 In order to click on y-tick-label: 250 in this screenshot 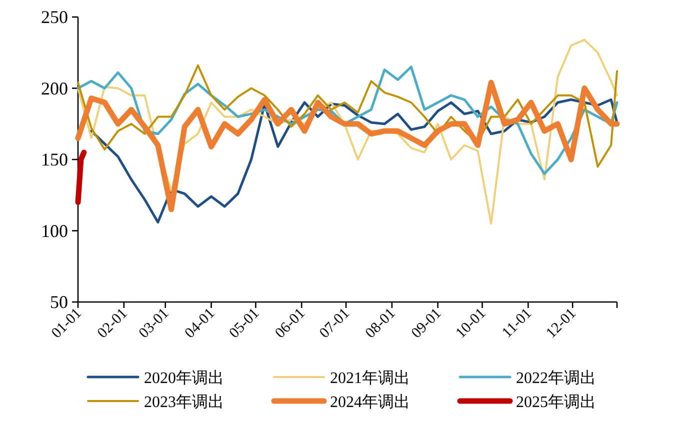, I will do `click(54, 17)`.